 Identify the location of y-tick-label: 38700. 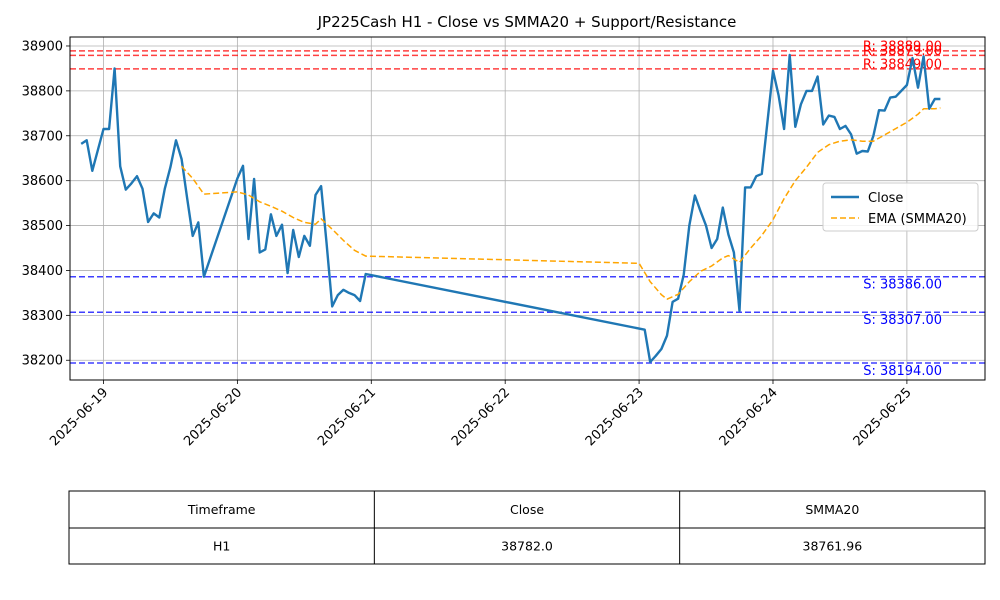
(42, 136).